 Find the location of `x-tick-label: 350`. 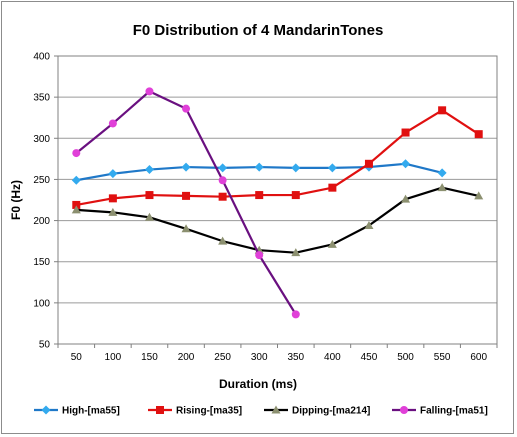

x-tick-label: 350 is located at coordinates (295, 357).